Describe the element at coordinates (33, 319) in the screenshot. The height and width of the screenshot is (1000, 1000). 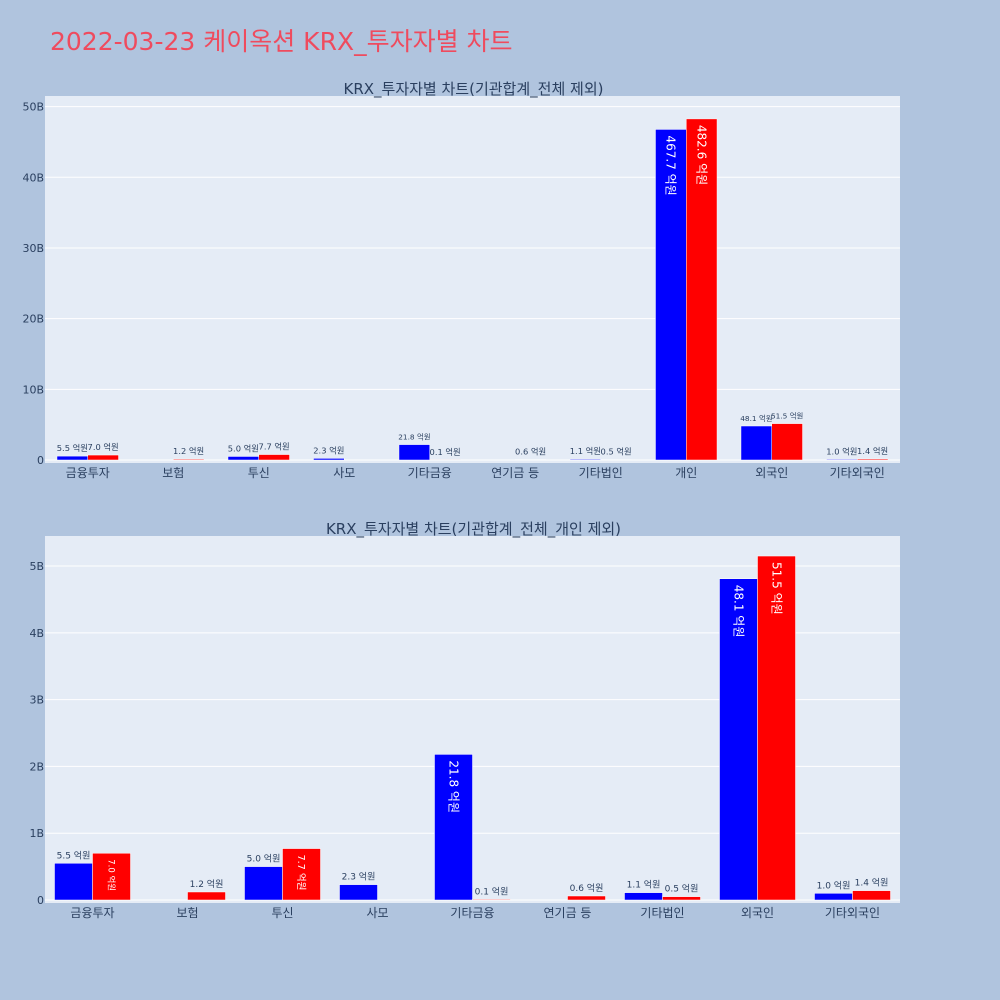
I see `y-tick-label: 20B` at that location.